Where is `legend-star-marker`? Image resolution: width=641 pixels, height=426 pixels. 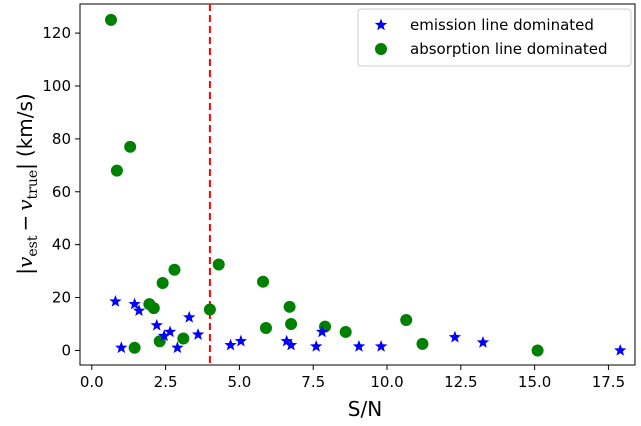 legend-star-marker is located at coordinates (381, 24).